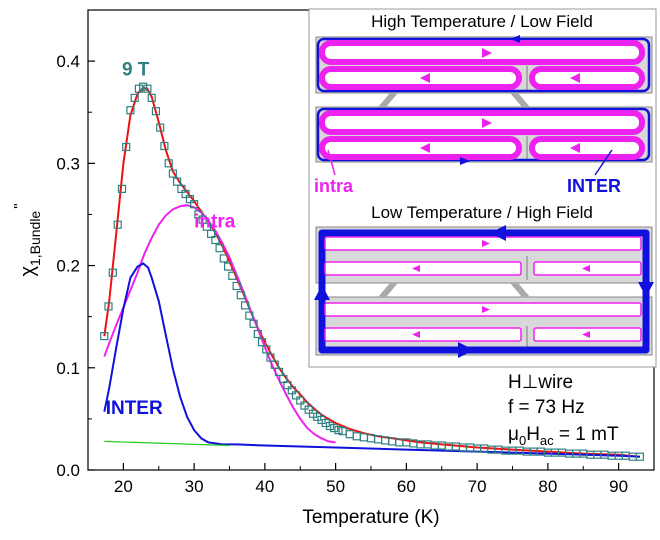 Image resolution: width=660 pixels, height=540 pixels. What do you see at coordinates (75, 244) in the screenshot?
I see `y-ticks: 0.0 0.1 0.2 0.3 0.4` at bounding box center [75, 244].